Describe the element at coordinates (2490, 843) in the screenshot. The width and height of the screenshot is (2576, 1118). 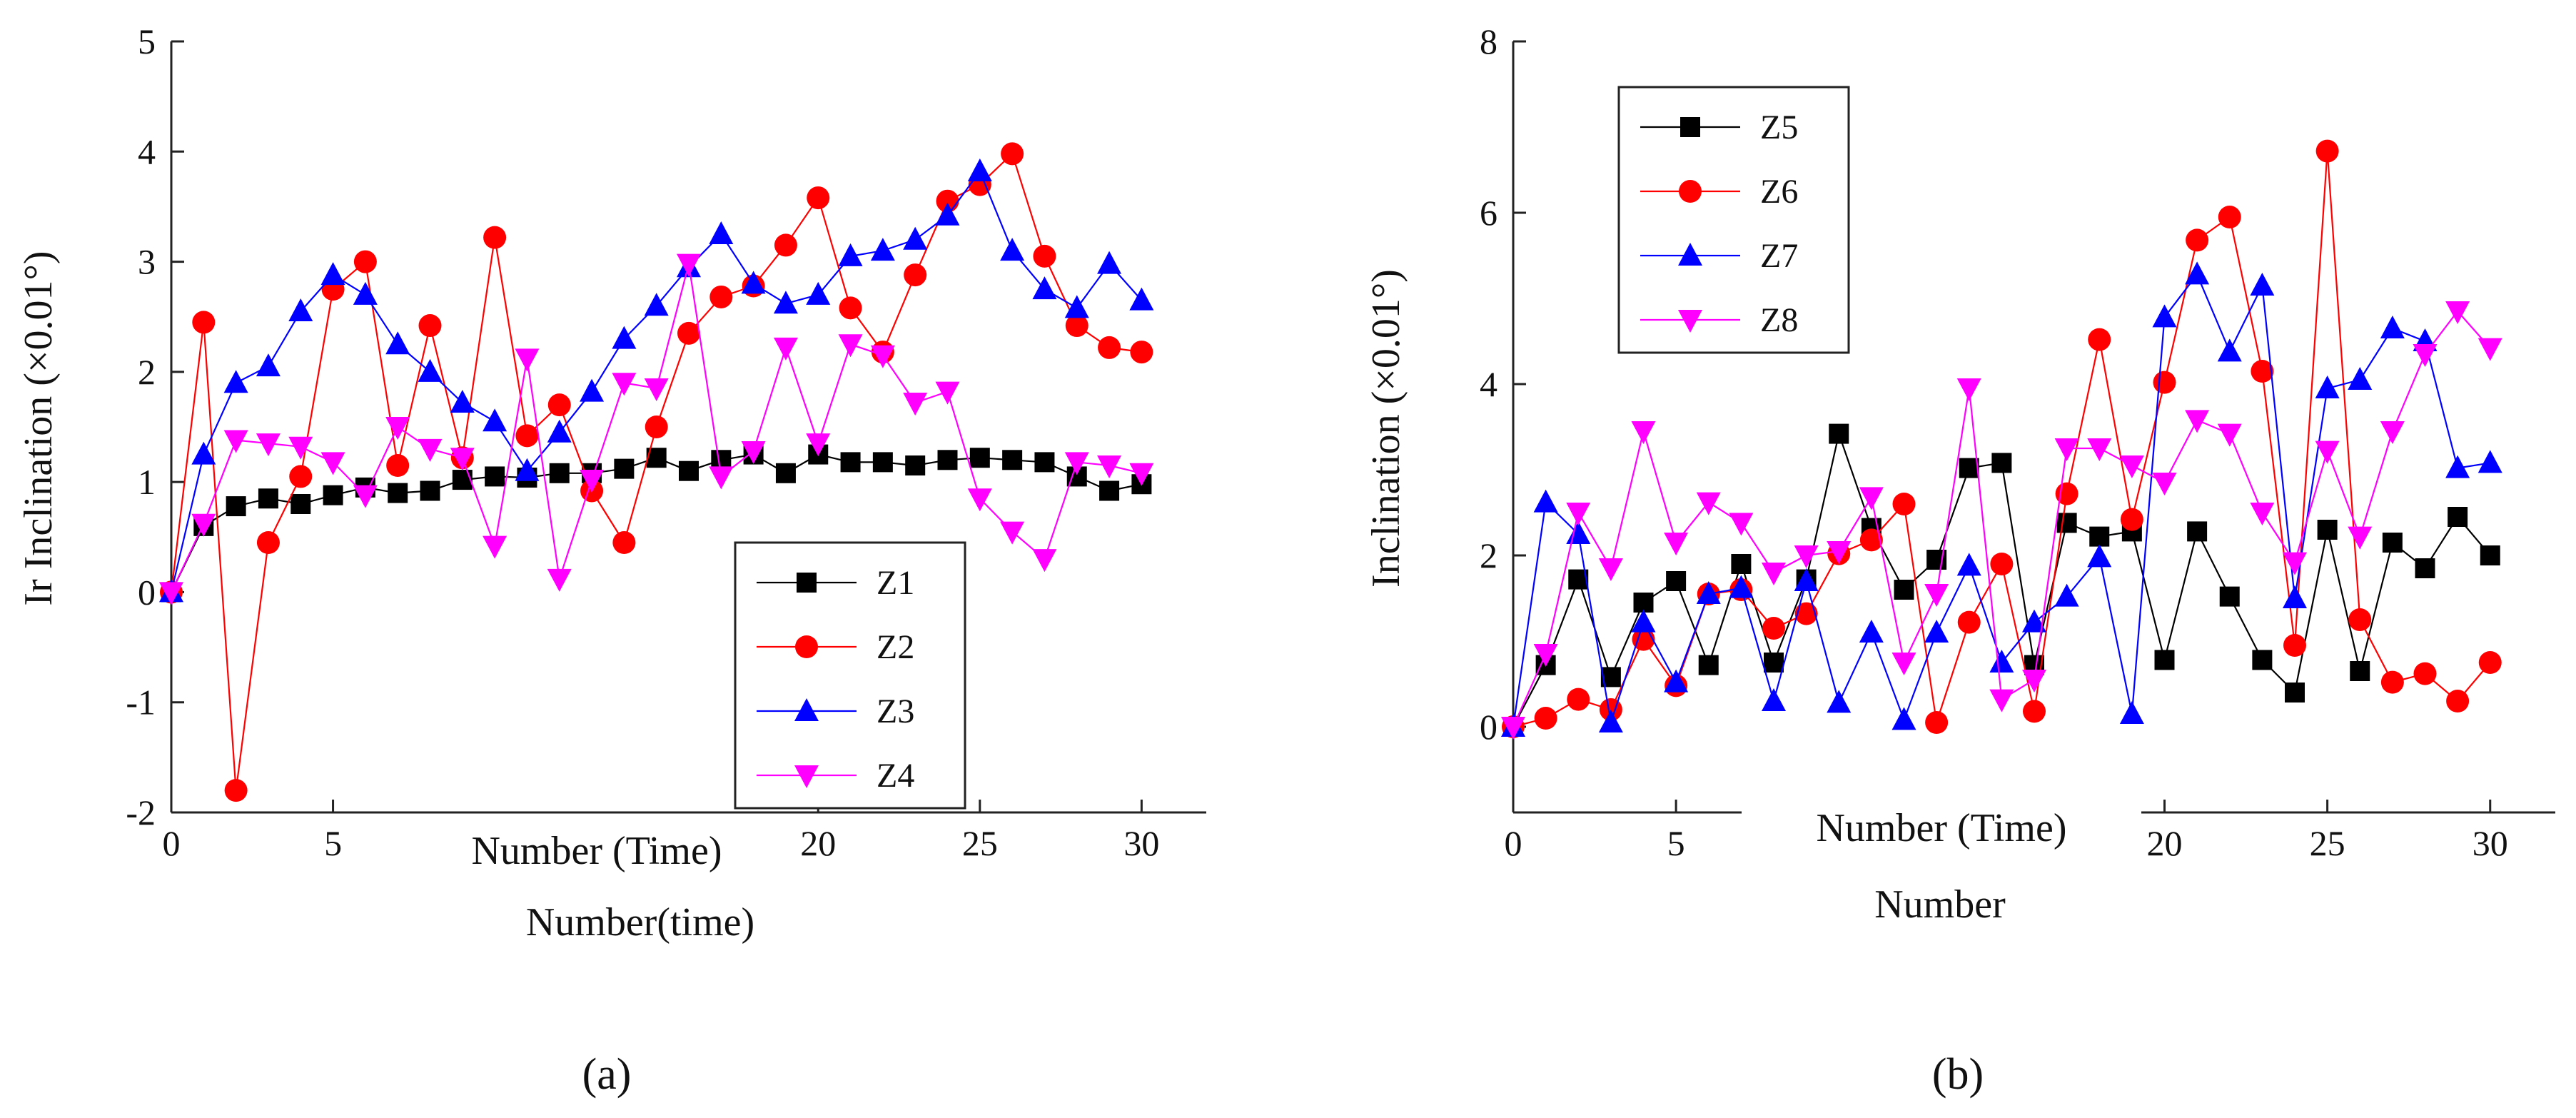
I see `x-tick-label: 30` at that location.